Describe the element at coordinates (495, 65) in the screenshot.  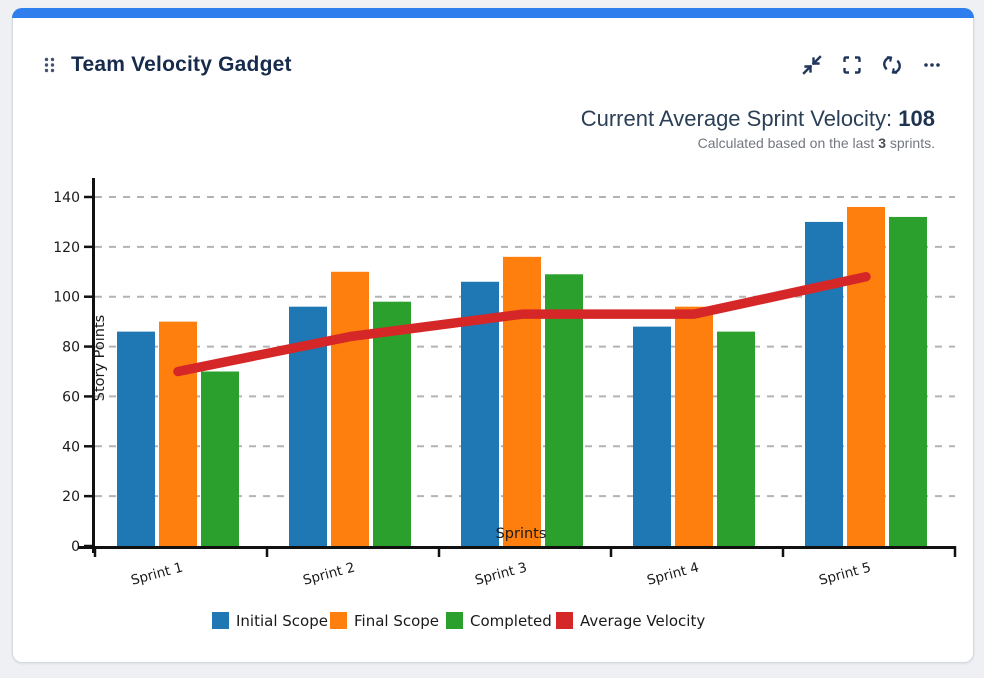
I see `gadget-header: Team Velocity Gadget` at that location.